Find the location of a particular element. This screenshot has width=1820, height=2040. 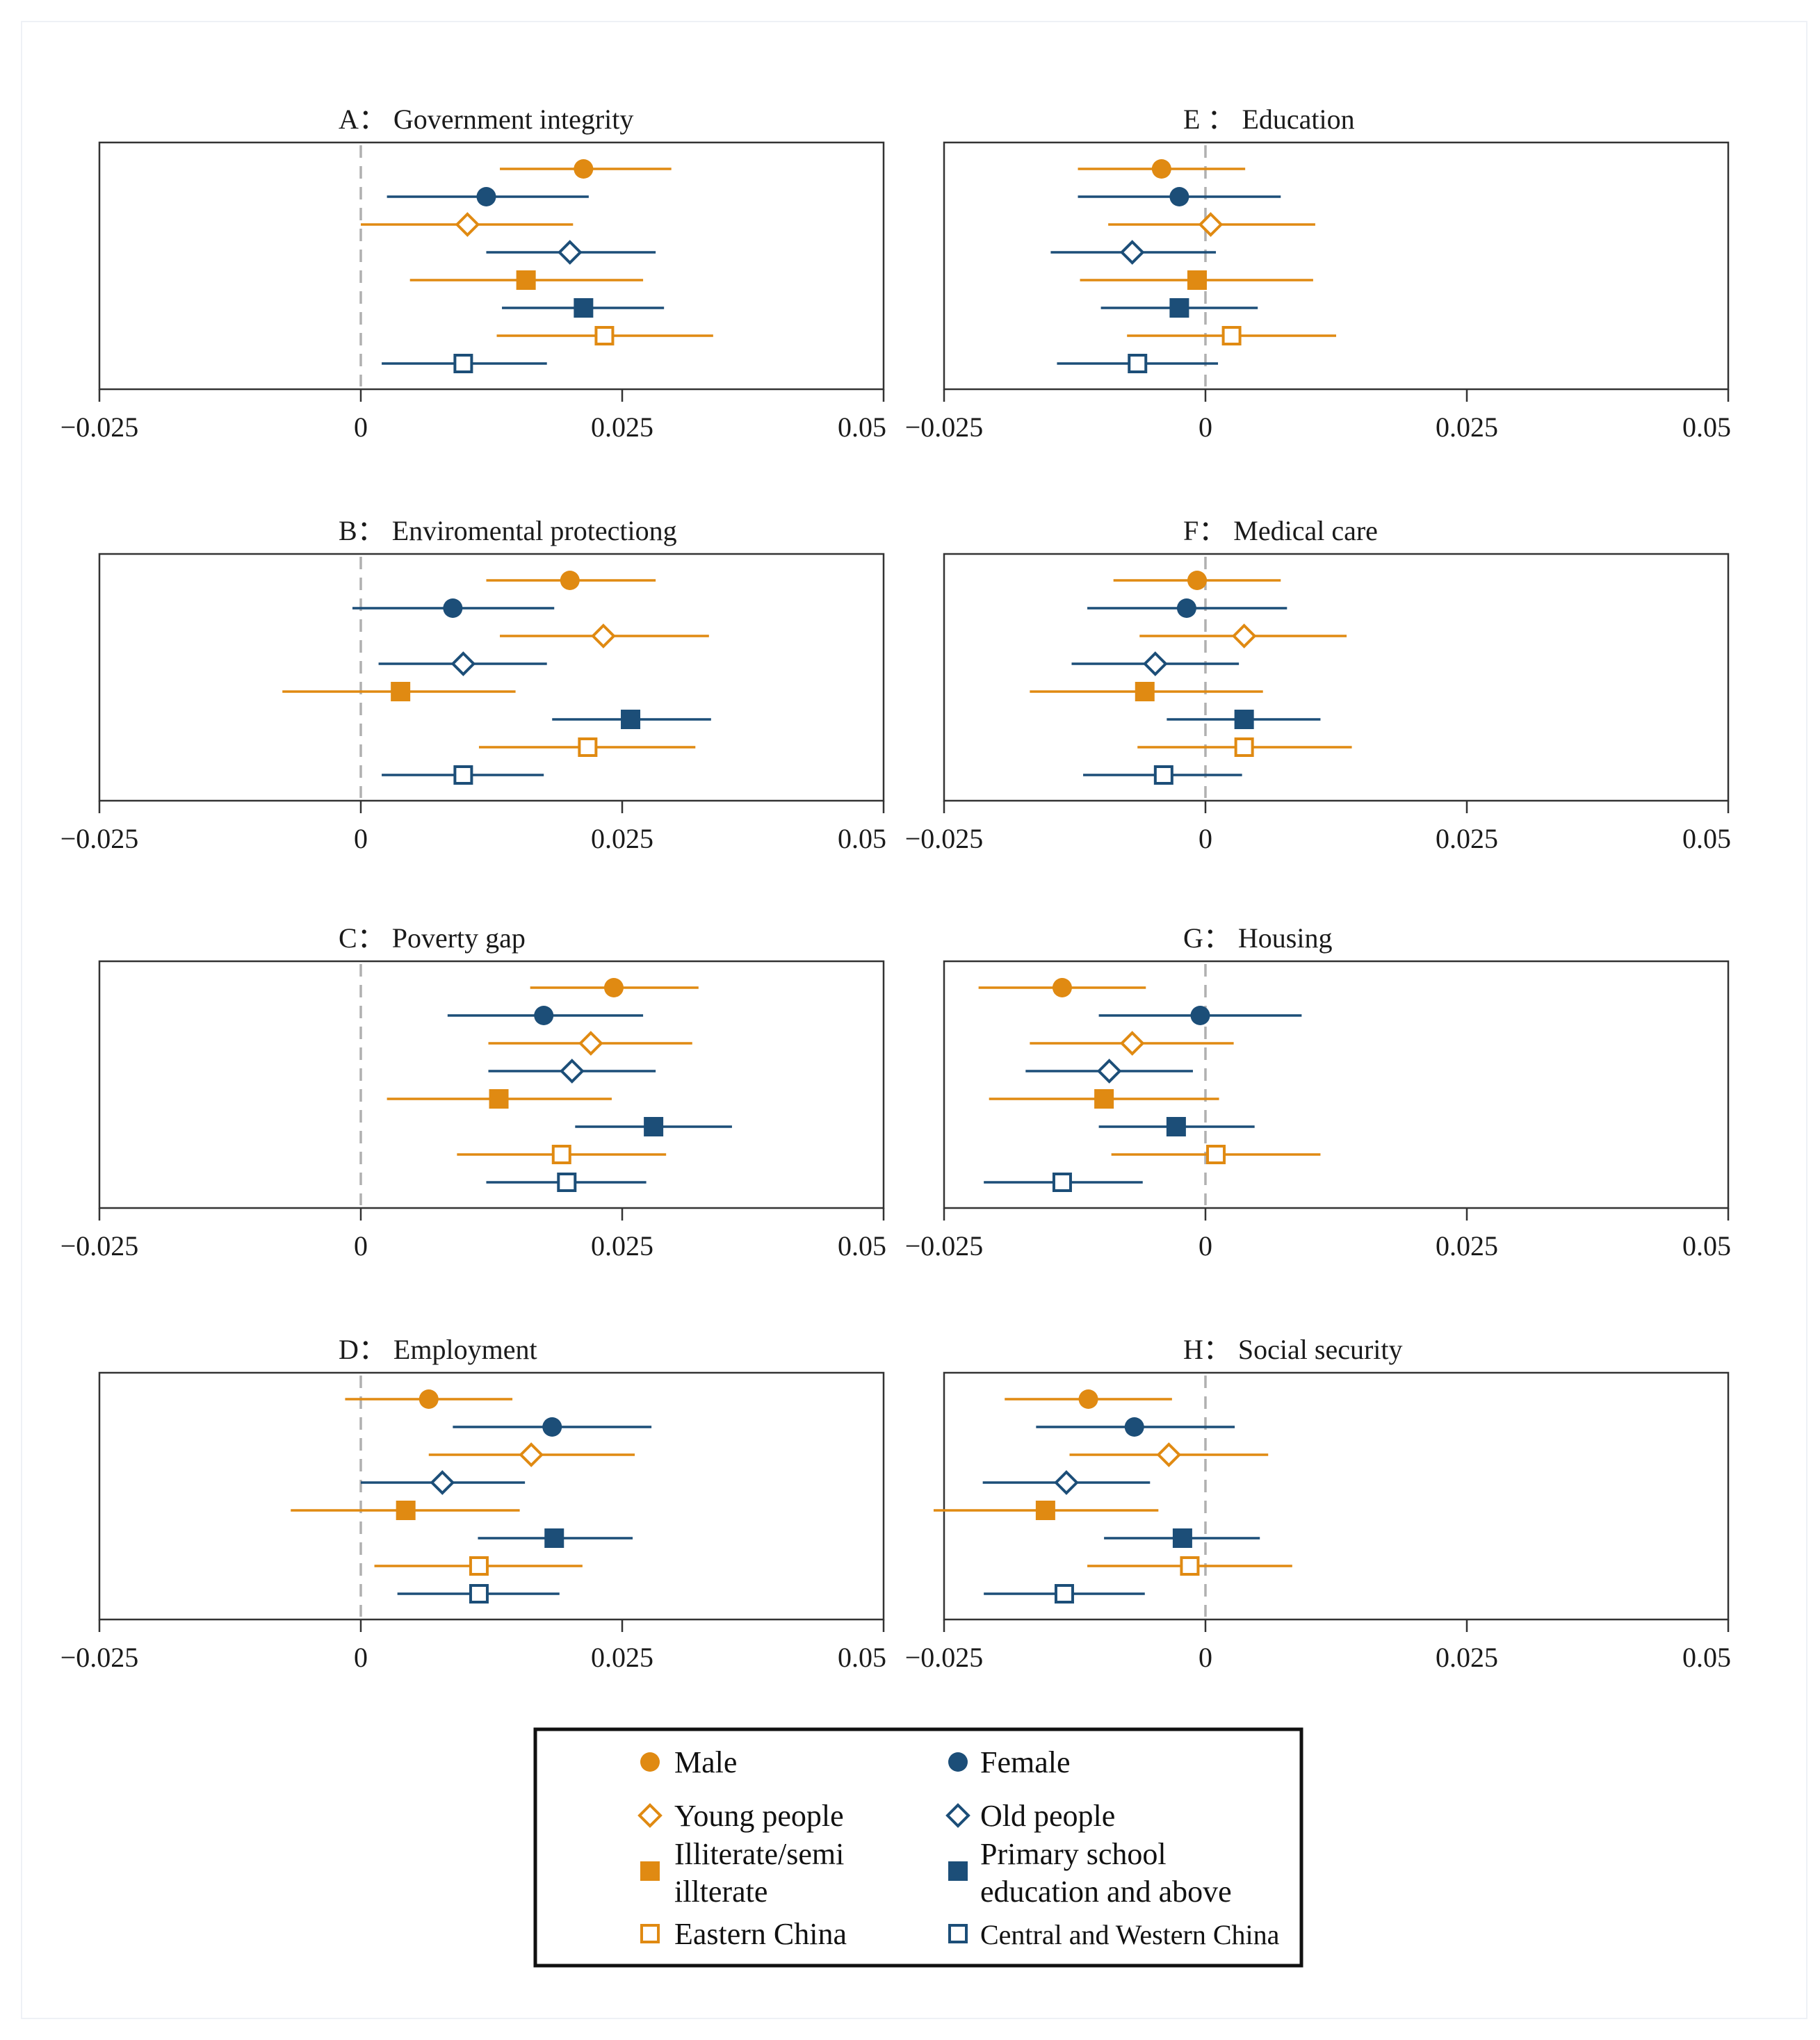

legend-item-female: Female is located at coordinates (1009, 1762).